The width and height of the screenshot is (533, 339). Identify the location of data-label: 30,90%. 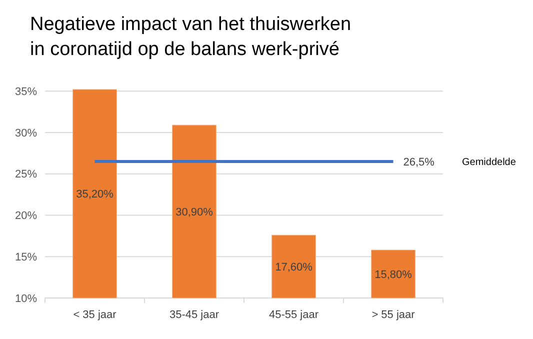
(195, 212).